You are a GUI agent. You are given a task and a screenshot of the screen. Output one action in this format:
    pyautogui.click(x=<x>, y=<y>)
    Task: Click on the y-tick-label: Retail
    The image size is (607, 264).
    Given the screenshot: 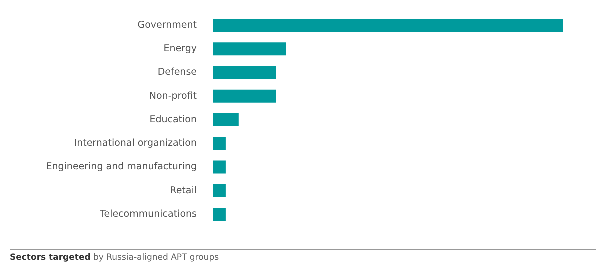 What is the action you would take?
    pyautogui.click(x=183, y=190)
    